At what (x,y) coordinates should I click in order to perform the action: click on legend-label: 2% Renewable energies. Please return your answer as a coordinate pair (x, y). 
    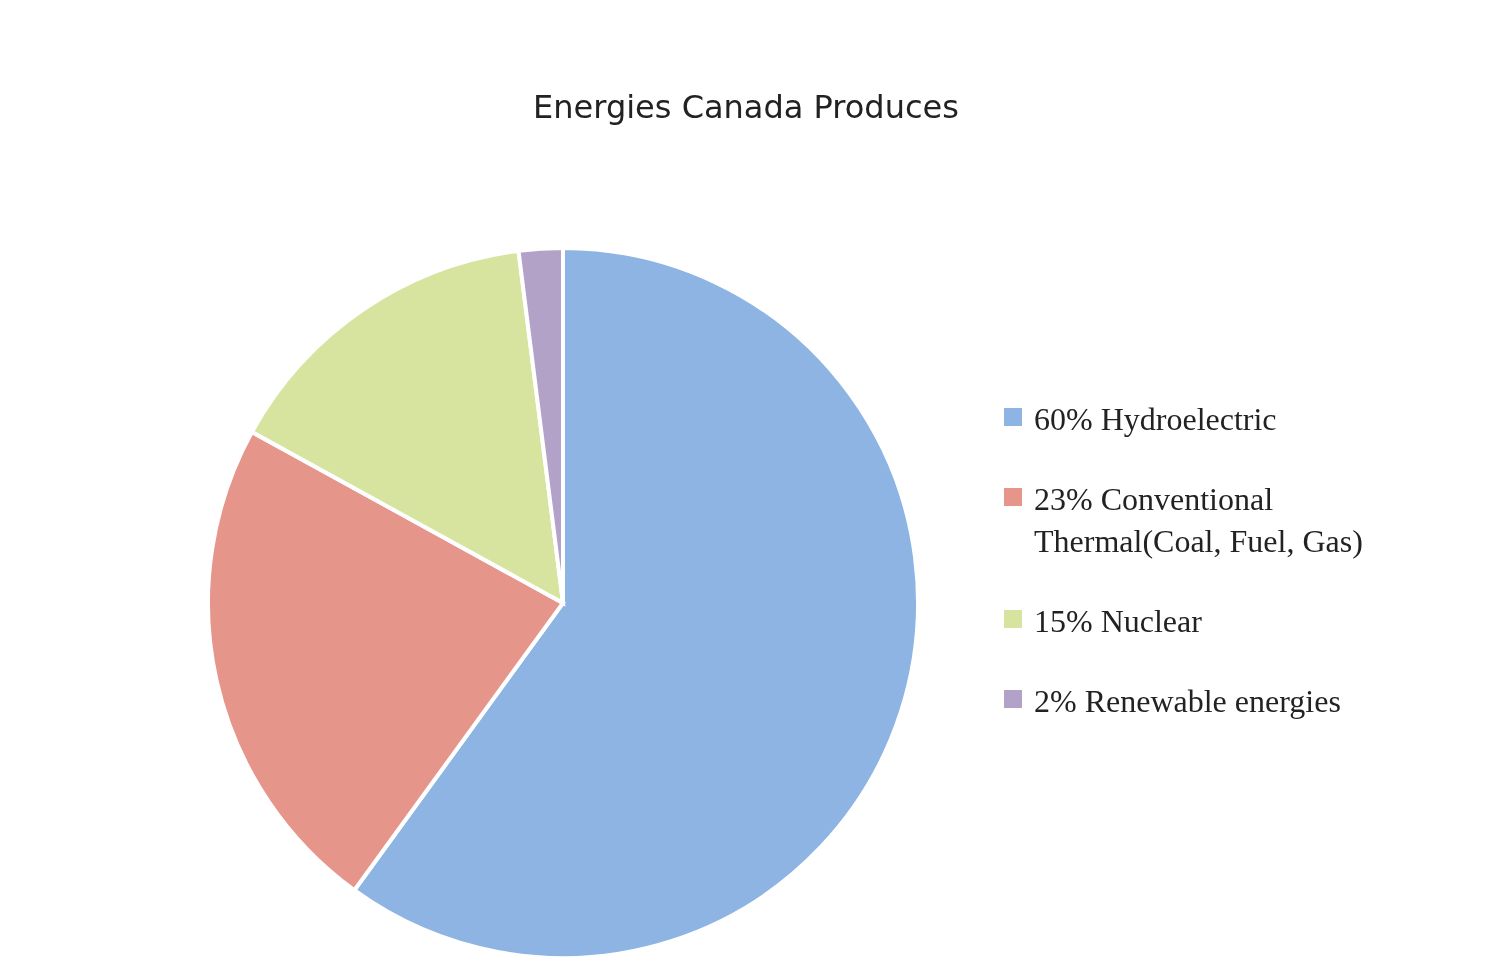
    Looking at the image, I should click on (1187, 701).